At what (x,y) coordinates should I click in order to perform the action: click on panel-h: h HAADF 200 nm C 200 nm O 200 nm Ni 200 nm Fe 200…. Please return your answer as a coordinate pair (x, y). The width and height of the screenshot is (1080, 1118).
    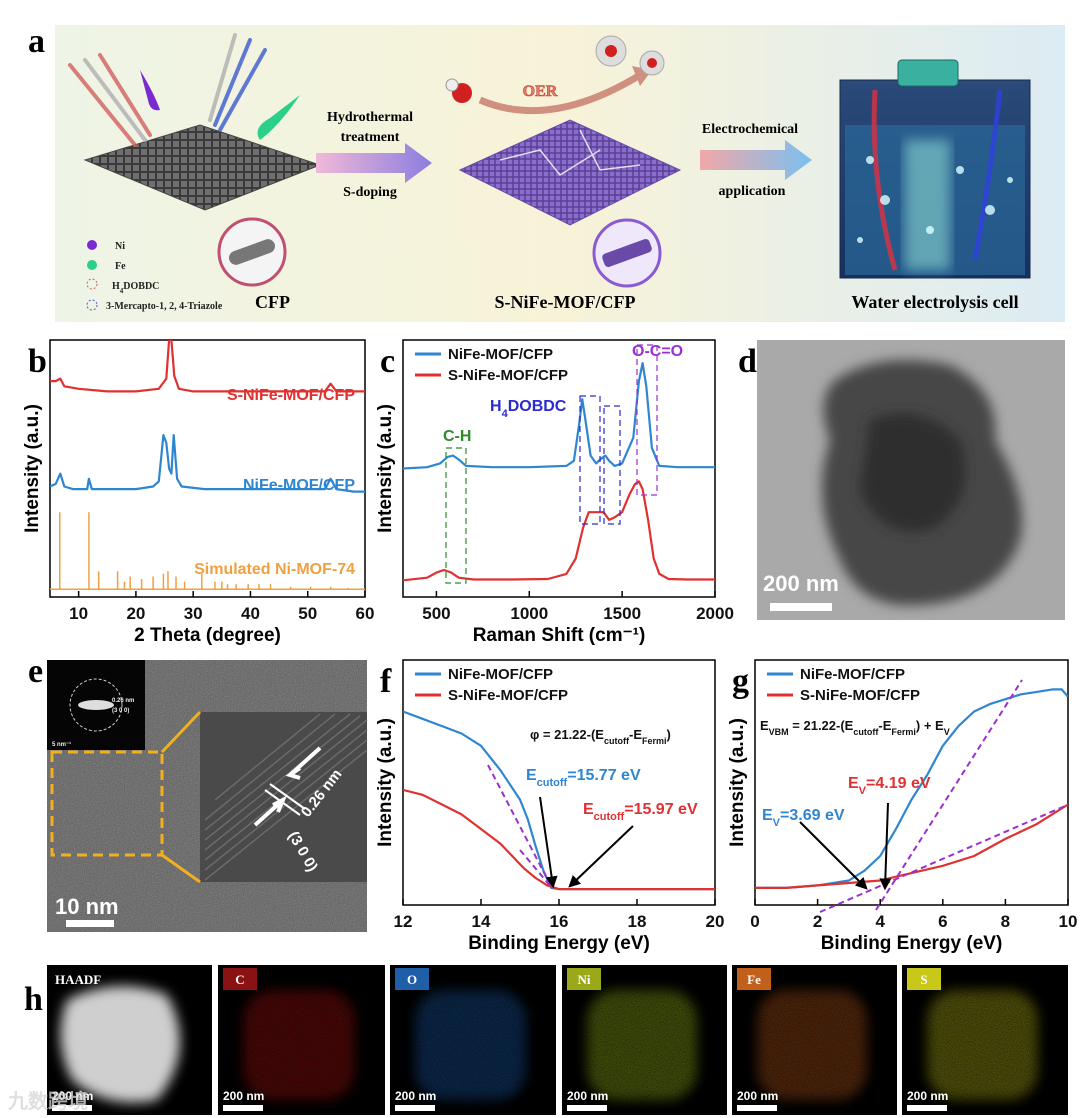
    Looking at the image, I should click on (546, 1040).